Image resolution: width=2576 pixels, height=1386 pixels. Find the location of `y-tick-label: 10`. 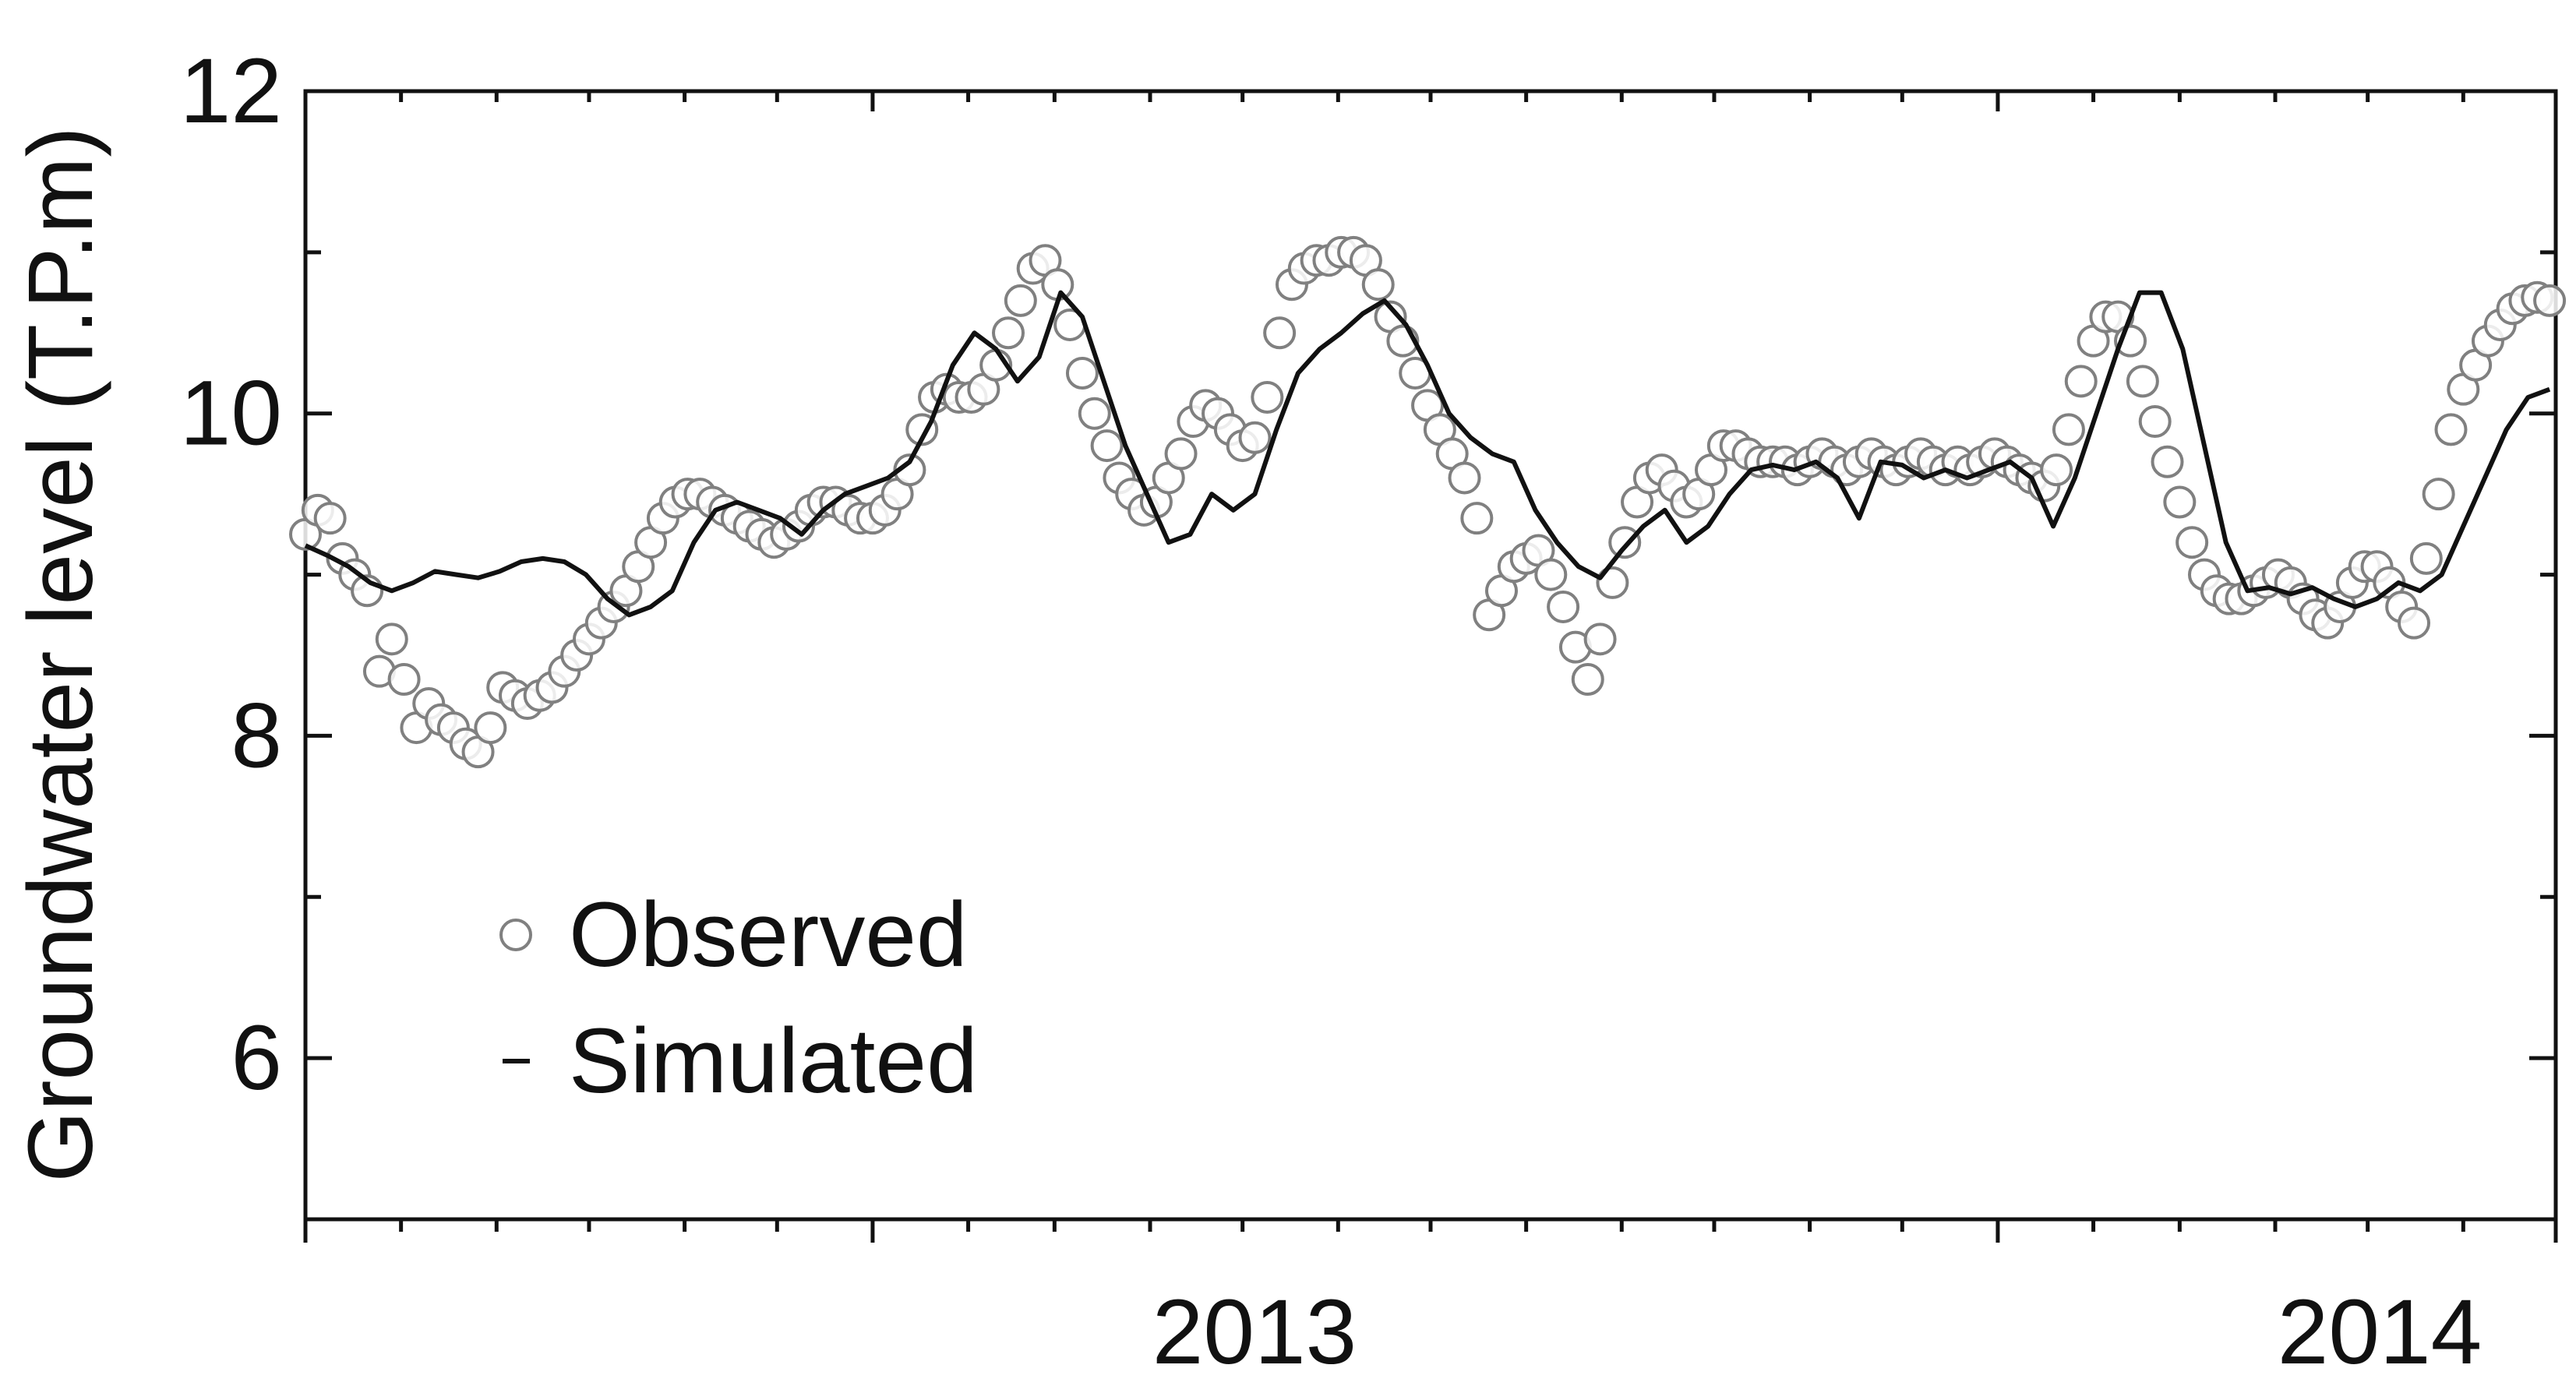

y-tick-label: 10 is located at coordinates (231, 413).